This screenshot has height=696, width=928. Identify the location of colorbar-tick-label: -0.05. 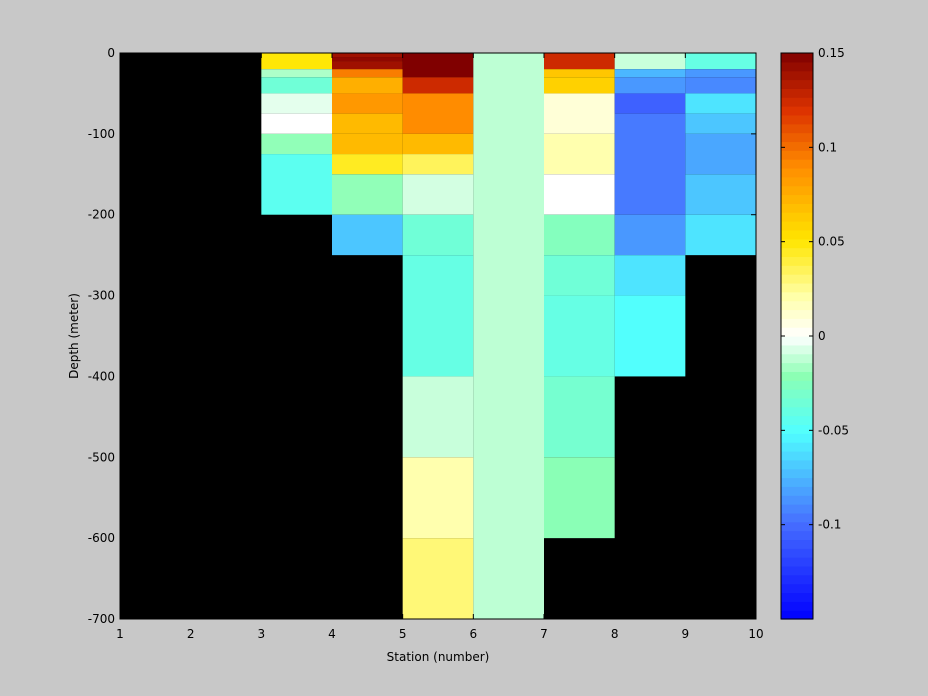
(833, 430).